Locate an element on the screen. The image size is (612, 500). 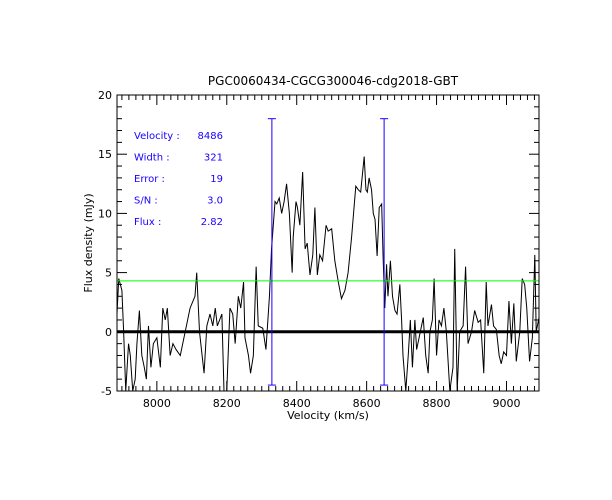
annotation-value: 19 is located at coordinates (216, 179).